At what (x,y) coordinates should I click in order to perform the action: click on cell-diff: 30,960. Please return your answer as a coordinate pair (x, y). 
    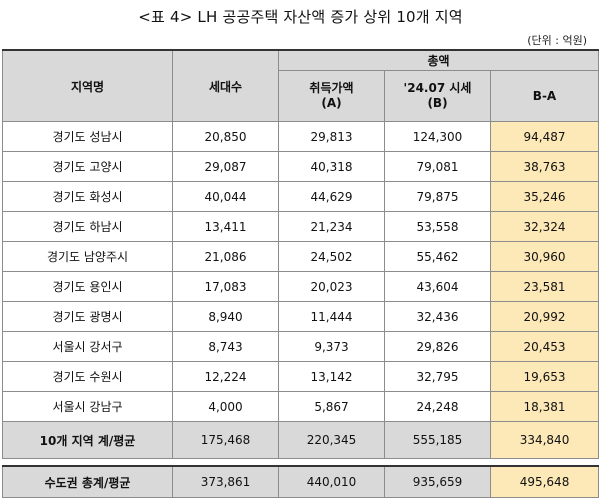
    Looking at the image, I should click on (544, 256).